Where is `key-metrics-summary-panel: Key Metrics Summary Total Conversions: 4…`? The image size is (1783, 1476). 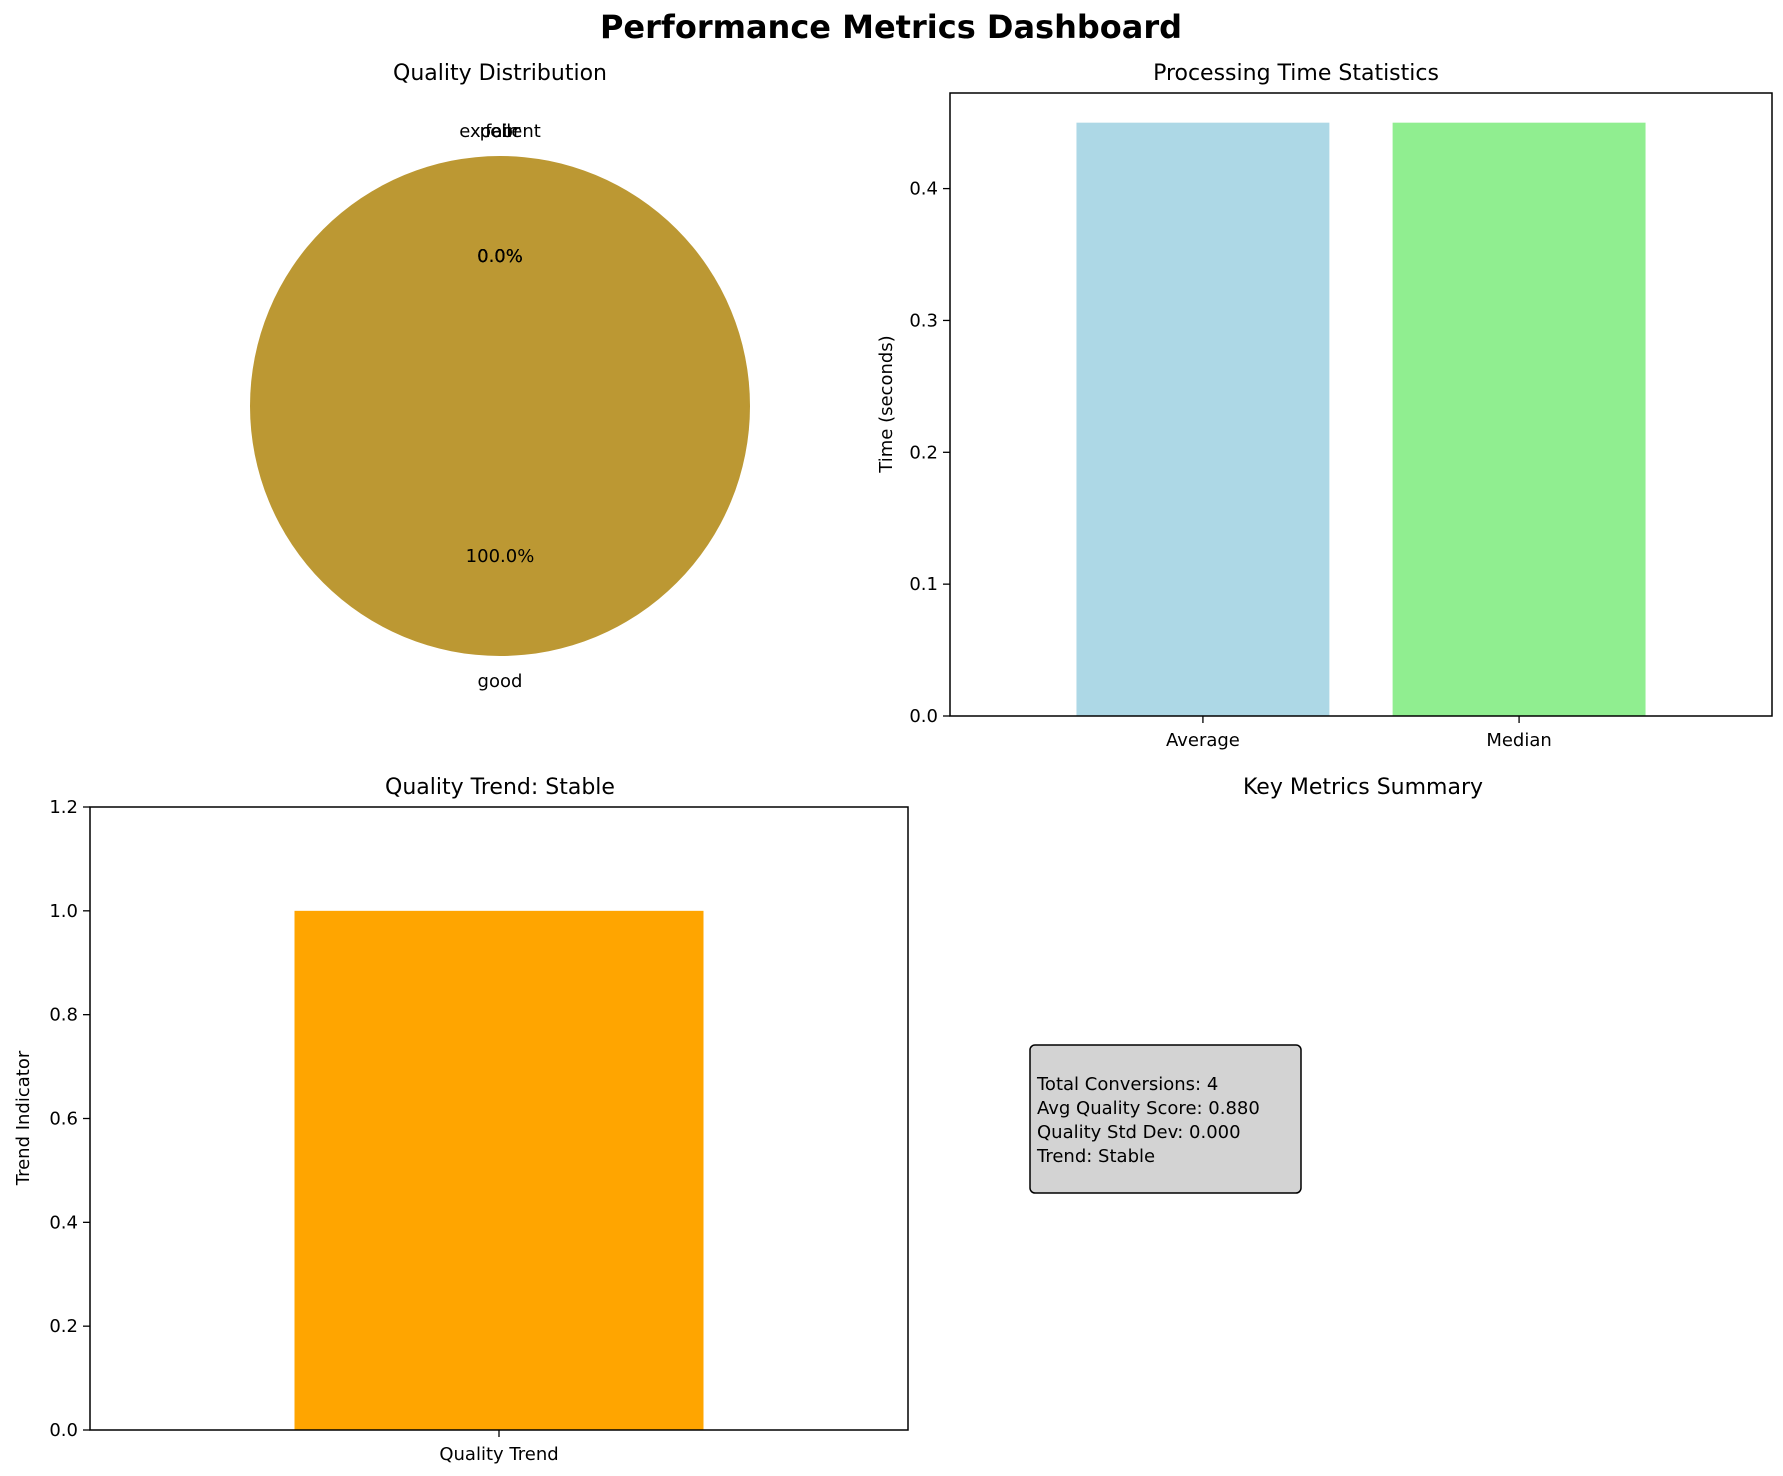
key-metrics-summary-panel: Key Metrics Summary Total Conversions: 4… is located at coordinates (1256, 984).